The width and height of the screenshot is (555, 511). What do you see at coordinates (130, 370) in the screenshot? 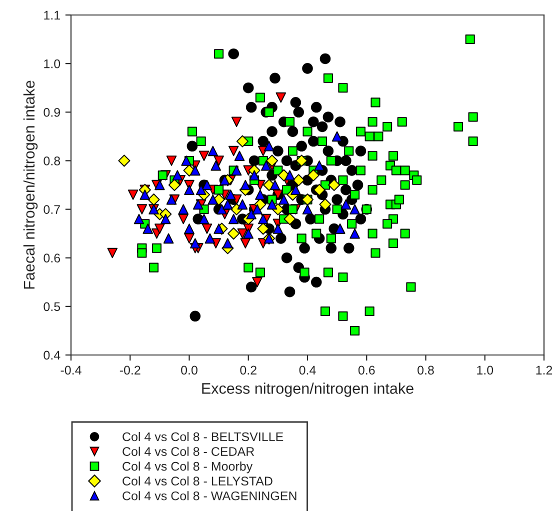
I see `x-tick-label: -0.2` at bounding box center [130, 370].